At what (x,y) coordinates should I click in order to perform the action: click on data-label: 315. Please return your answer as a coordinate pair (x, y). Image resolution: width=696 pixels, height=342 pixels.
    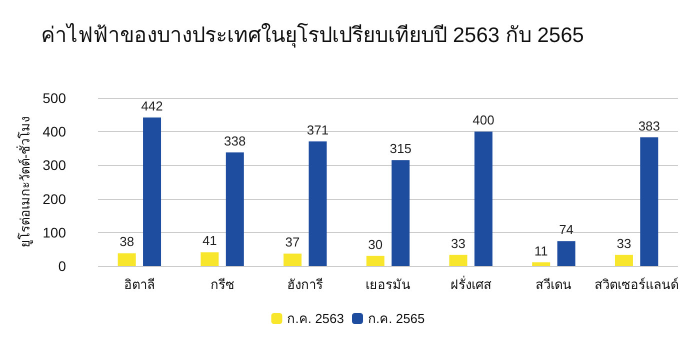
    Looking at the image, I should click on (401, 148).